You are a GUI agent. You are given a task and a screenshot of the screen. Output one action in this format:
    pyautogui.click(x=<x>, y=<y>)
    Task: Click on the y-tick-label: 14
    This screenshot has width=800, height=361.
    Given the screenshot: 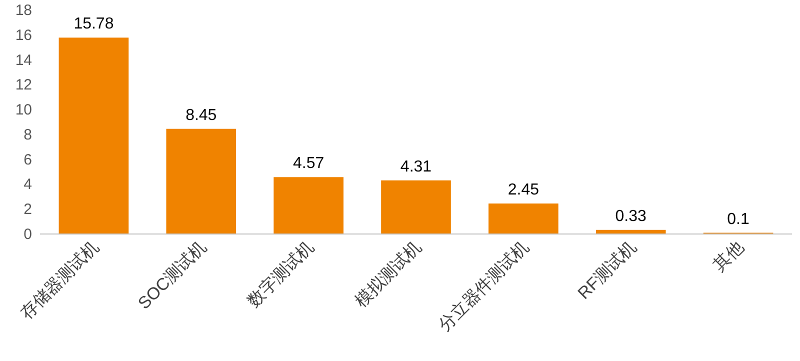 What is the action you would take?
    pyautogui.click(x=23, y=60)
    